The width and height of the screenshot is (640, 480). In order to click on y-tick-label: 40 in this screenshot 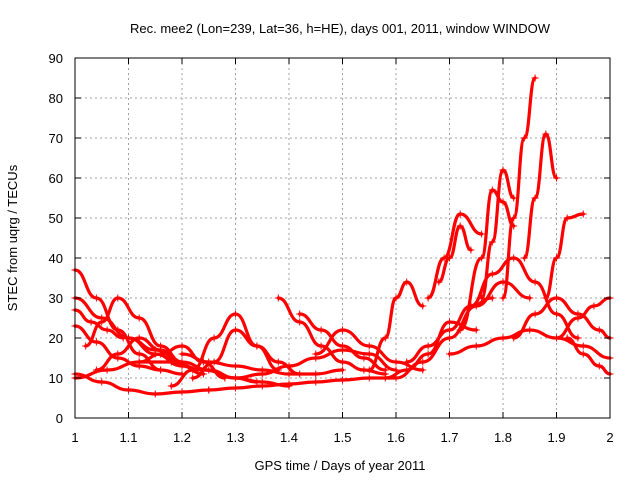, I will do `click(56, 258)`.